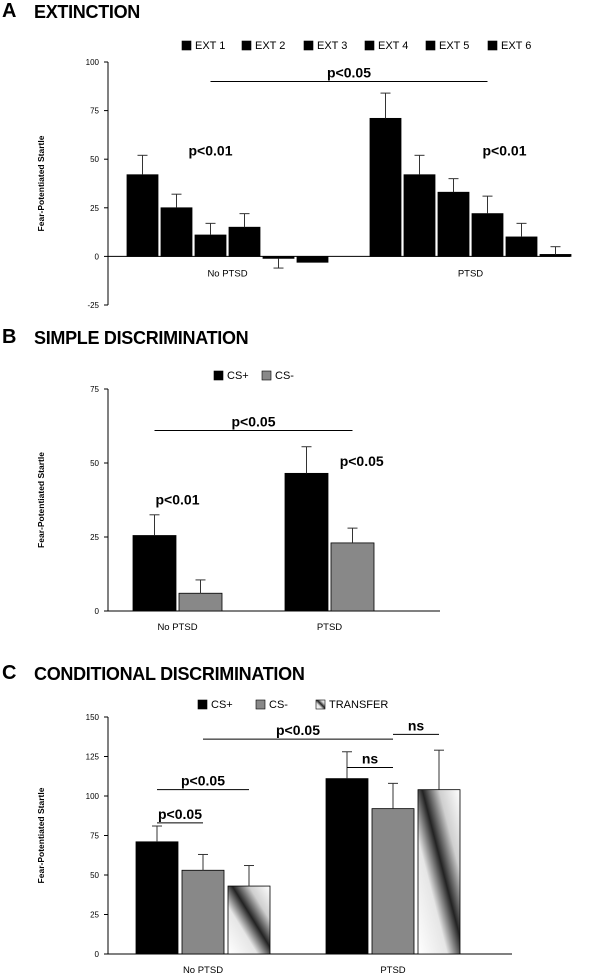 Image resolution: width=590 pixels, height=978 pixels. Describe the element at coordinates (332, 46) in the screenshot. I see `legend-label: EXT 3` at that location.